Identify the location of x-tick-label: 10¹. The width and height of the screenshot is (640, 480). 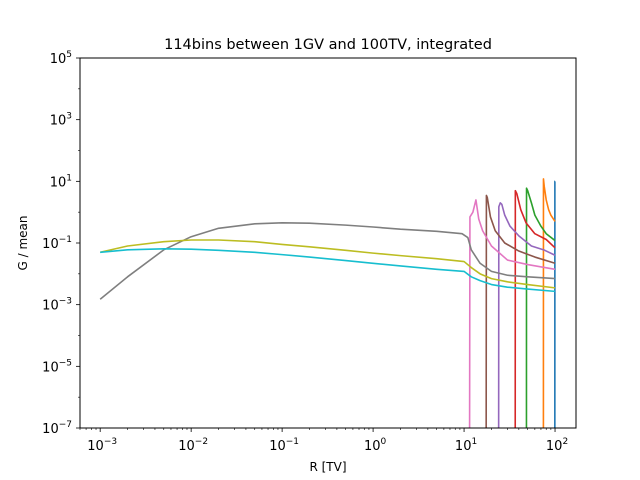
(466, 445).